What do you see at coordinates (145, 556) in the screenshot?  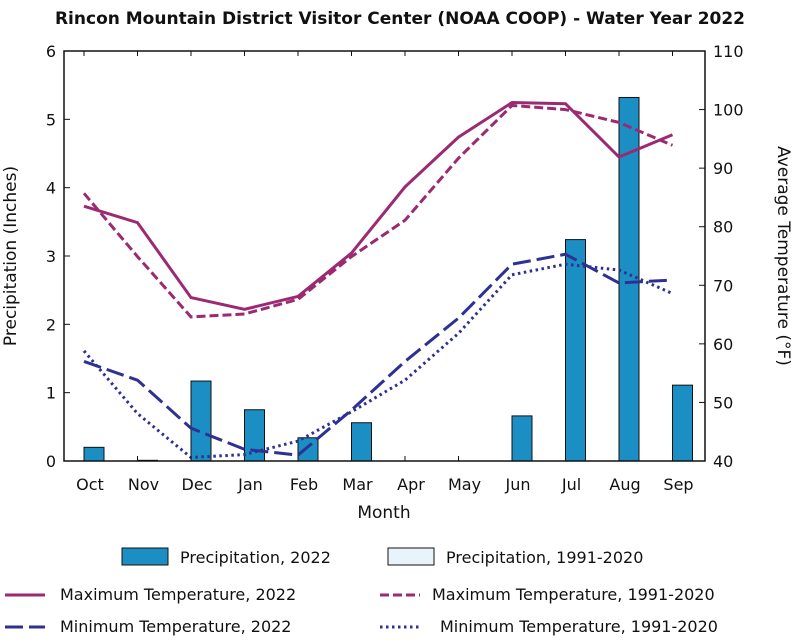 I see `legend-swatch-precip-2022` at bounding box center [145, 556].